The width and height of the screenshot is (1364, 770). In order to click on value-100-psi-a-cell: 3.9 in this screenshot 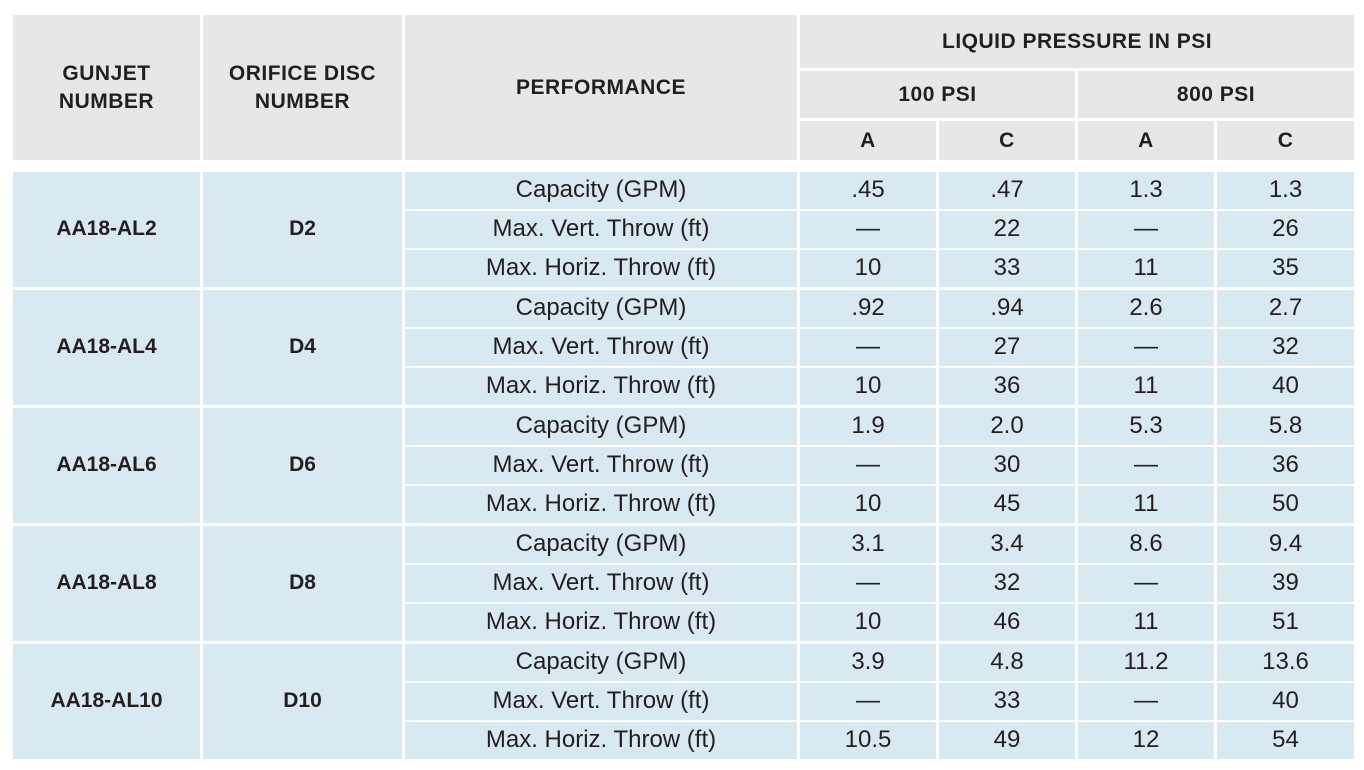, I will do `click(868, 662)`.